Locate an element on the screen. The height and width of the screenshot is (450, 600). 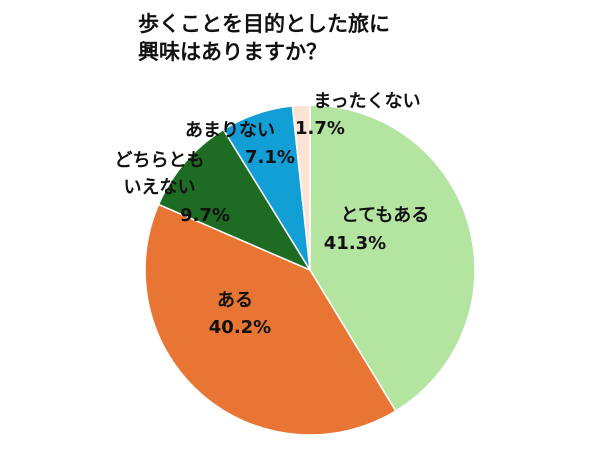
value-label: 9.7% is located at coordinates (205, 215).